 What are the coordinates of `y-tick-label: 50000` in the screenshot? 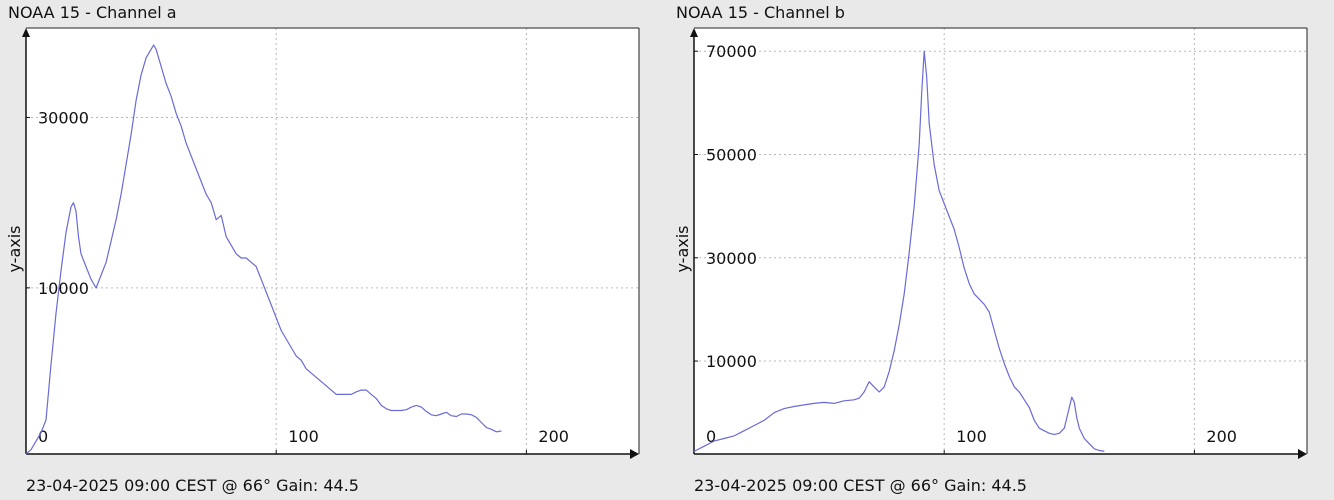 It's located at (731, 155).